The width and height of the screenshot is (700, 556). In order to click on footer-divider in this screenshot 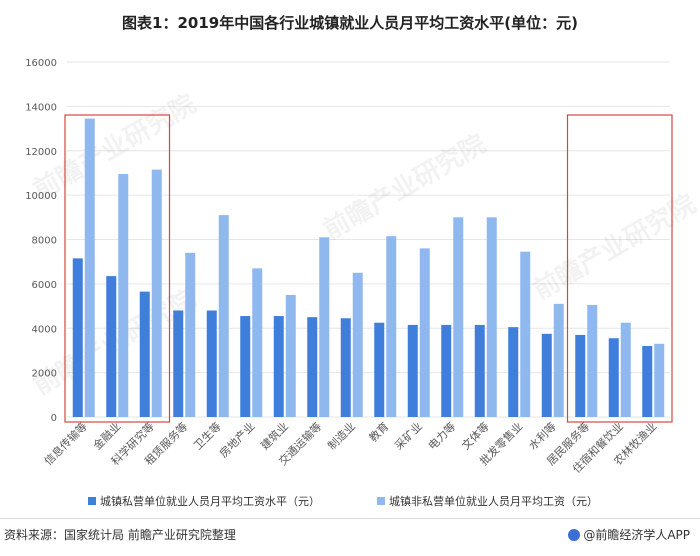, I will do `click(350, 518)`.